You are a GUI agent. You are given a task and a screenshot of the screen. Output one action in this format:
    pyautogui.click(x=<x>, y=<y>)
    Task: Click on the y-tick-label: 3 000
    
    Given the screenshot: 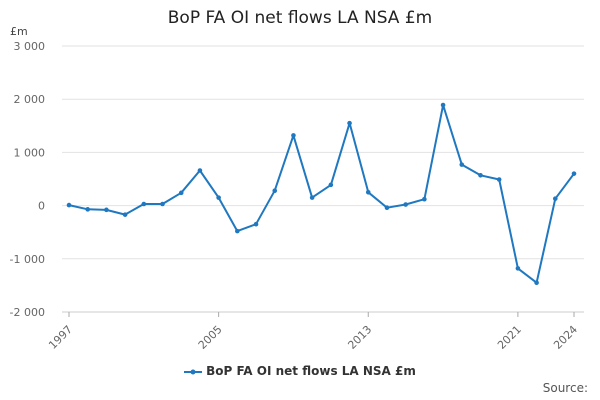 What is the action you would take?
    pyautogui.click(x=30, y=46)
    